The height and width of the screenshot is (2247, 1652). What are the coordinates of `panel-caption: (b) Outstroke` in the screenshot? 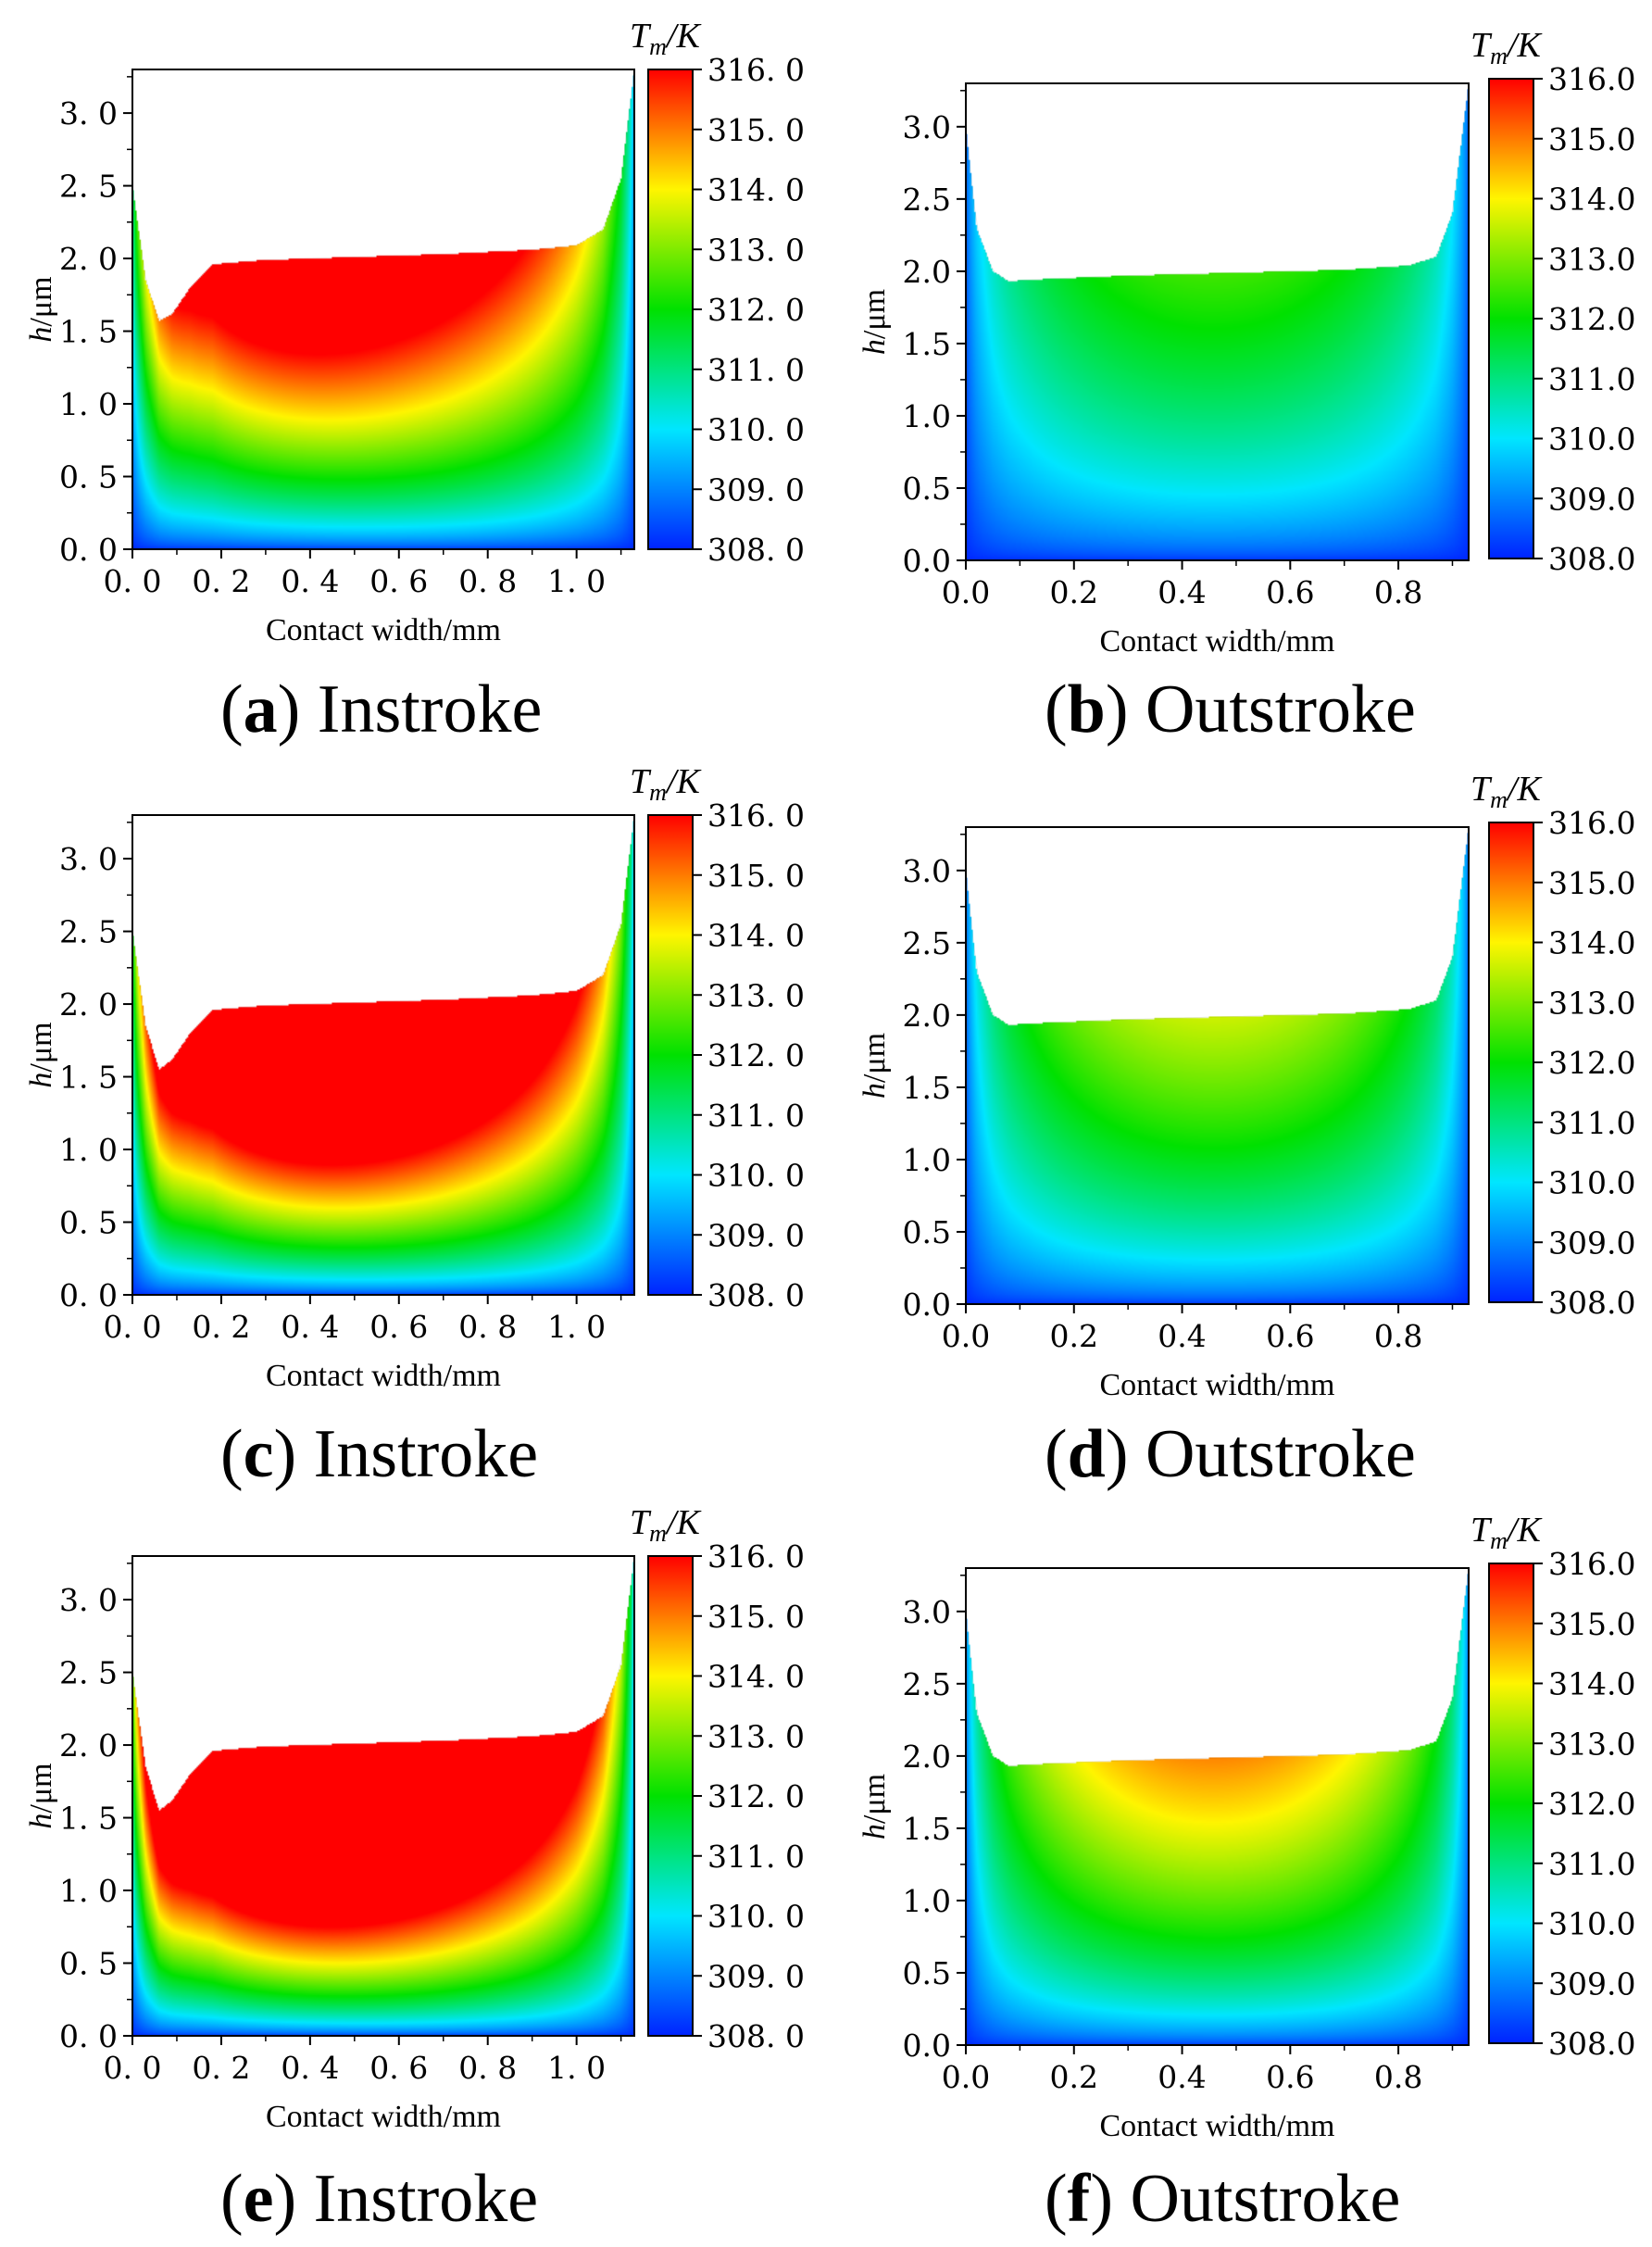 It's located at (1230, 709).